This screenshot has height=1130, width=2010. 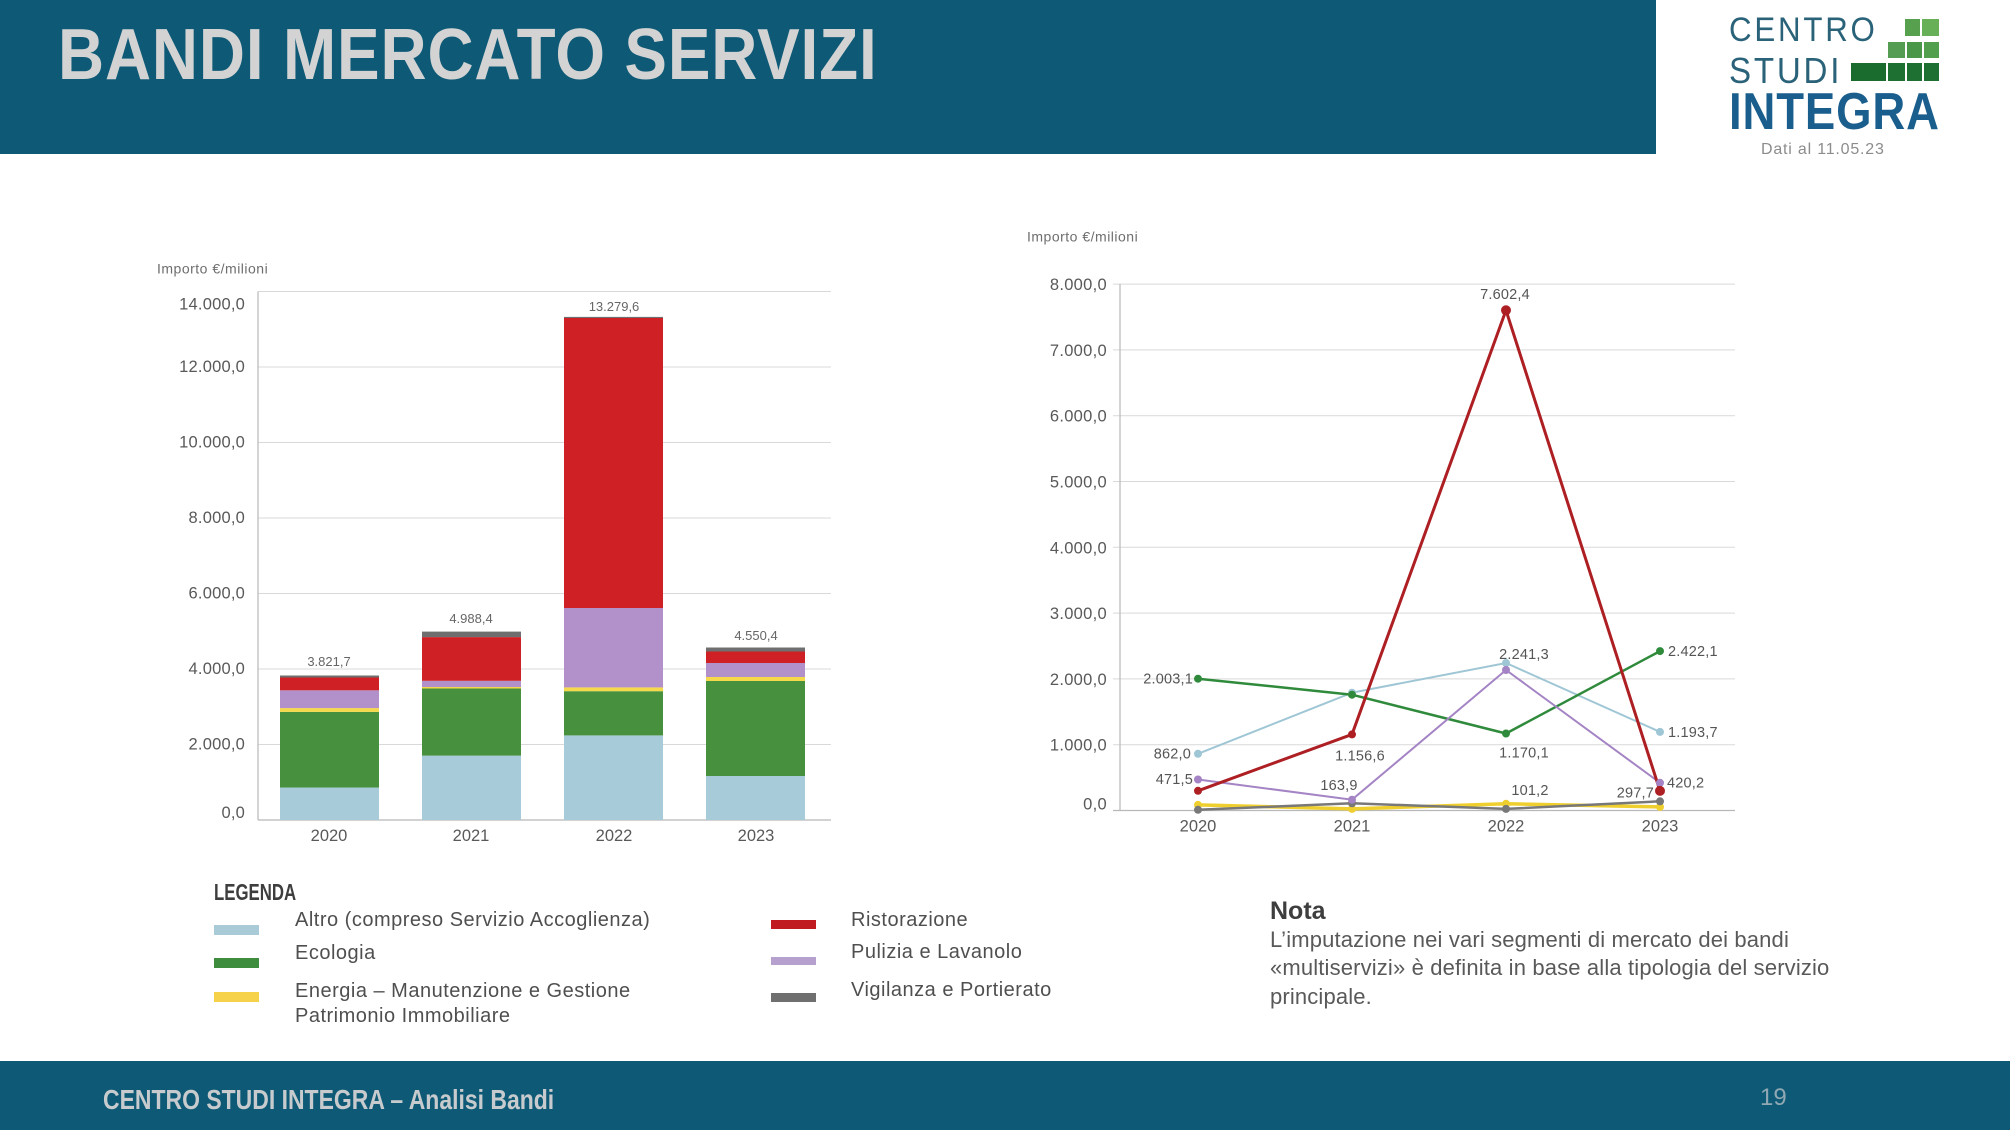 I want to click on svg-text: 7.602,4, so click(x=1505, y=295).